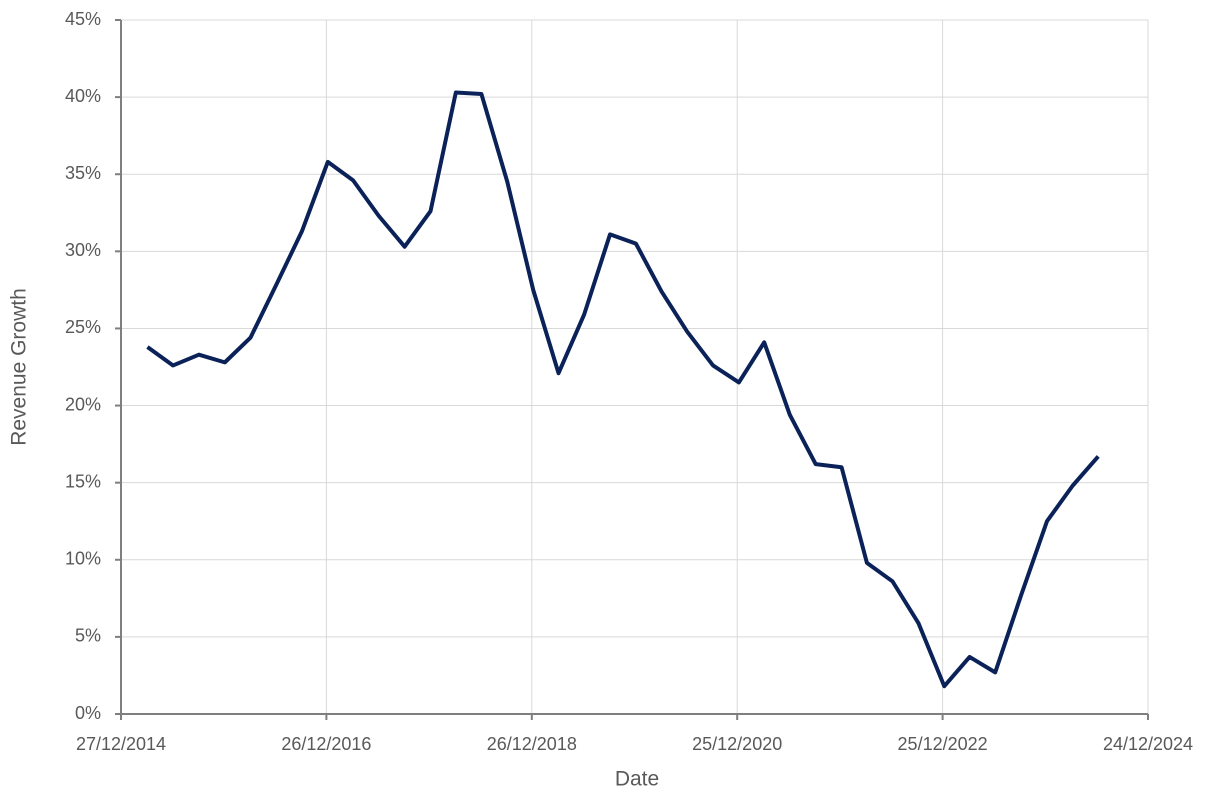 The image size is (1222, 799). Describe the element at coordinates (532, 744) in the screenshot. I see `x-tick-label: 26/12/2018` at that location.